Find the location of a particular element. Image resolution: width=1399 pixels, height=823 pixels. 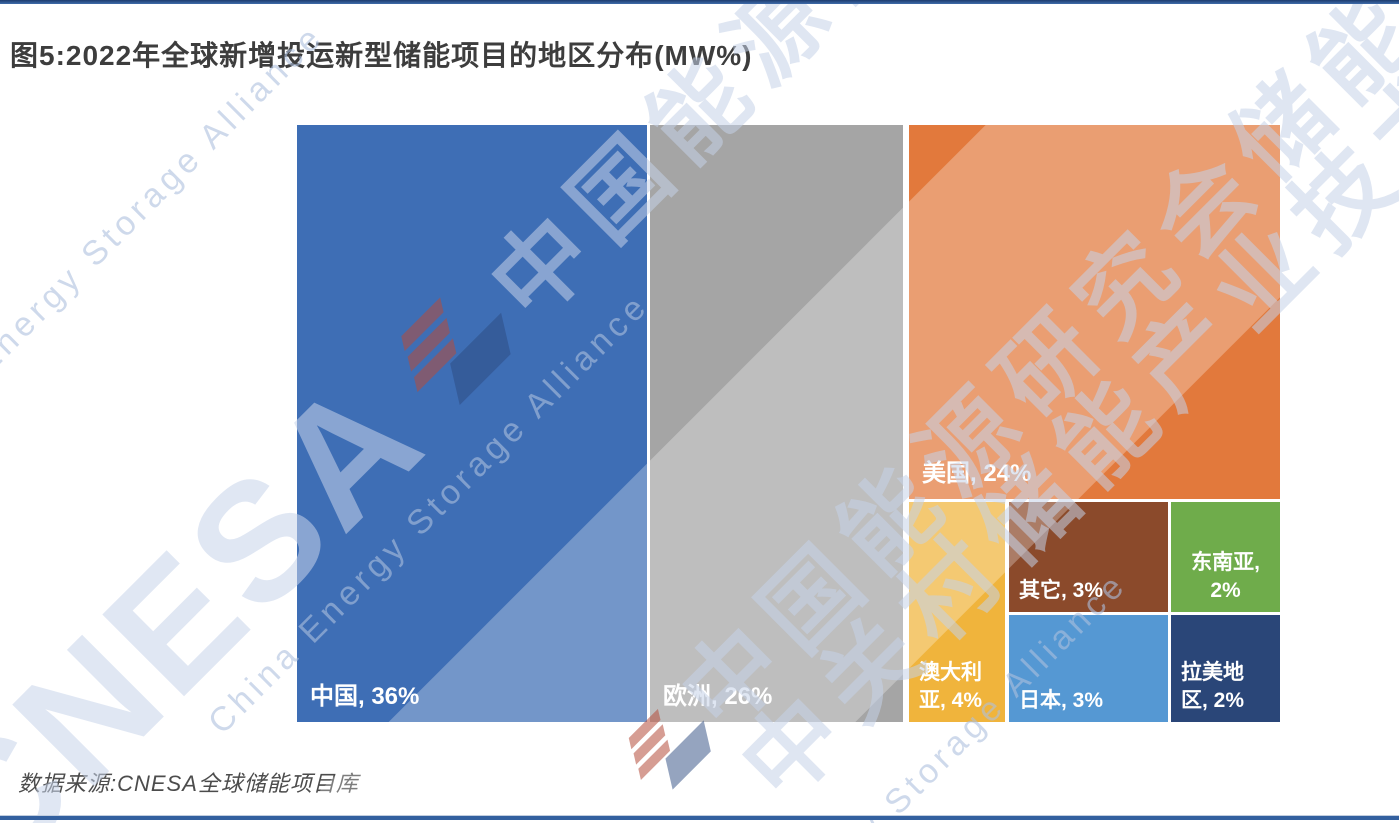

watermark-org-en: China Energy Storage Alliance is located at coordinates (166, 244).